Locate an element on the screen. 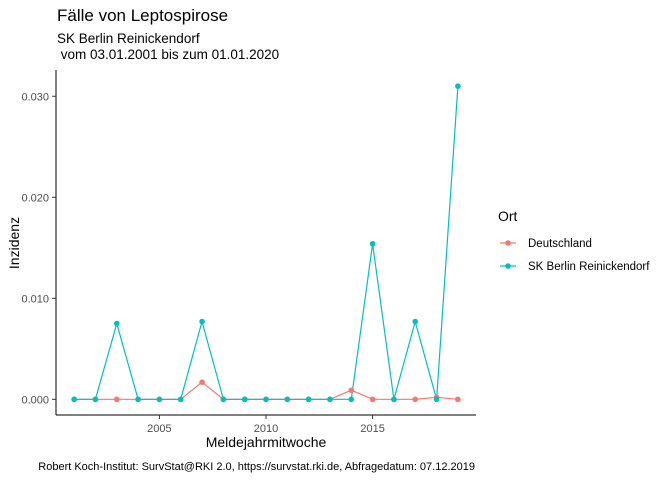 Image resolution: width=672 pixels, height=480 pixels. y-tick-label: 0.000 is located at coordinates (35, 400).